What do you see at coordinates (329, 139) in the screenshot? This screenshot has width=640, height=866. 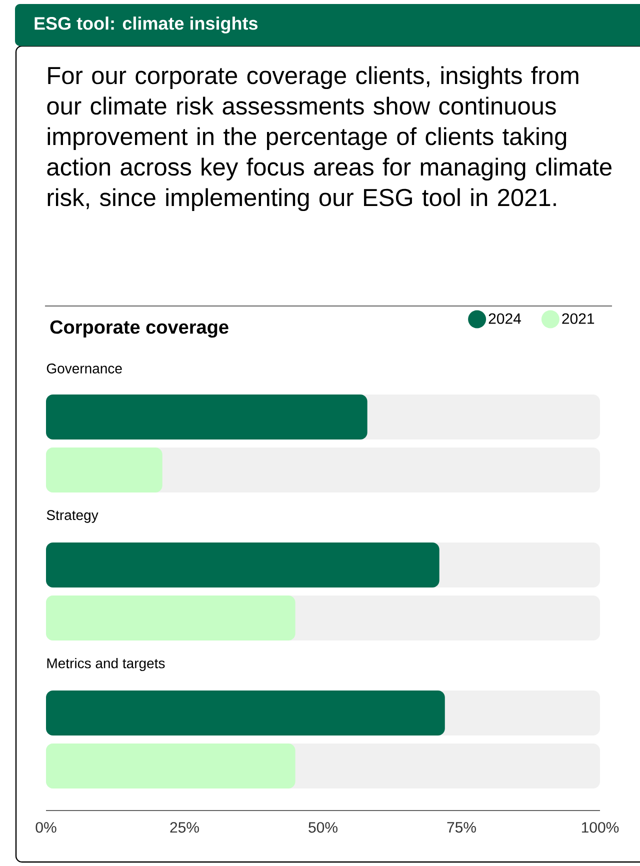 I see `chart-subtitle: For our corporate coverage clients, insights from our climate risk assessments show continuous improvement in the percentage of clients taking action across key focus areas for managing climate risk, since implementing our ESG tool in 2021.` at bounding box center [329, 139].